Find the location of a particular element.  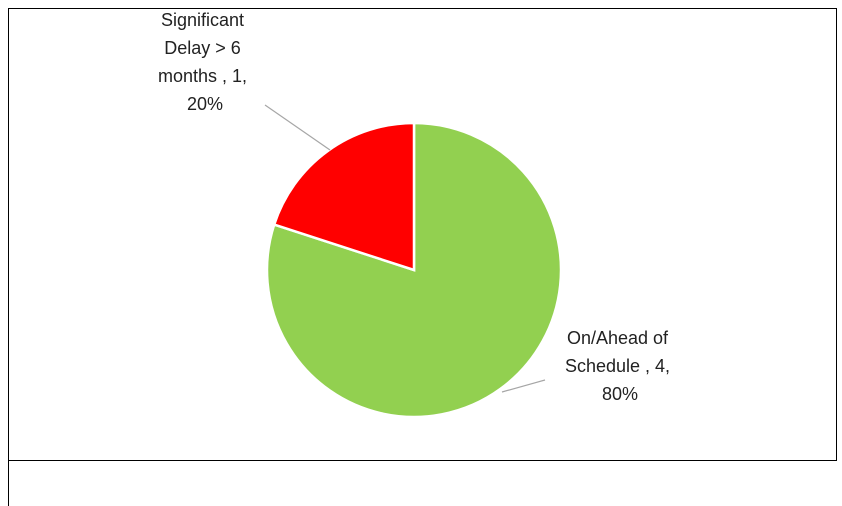

label-line: 80% is located at coordinates (620, 394).